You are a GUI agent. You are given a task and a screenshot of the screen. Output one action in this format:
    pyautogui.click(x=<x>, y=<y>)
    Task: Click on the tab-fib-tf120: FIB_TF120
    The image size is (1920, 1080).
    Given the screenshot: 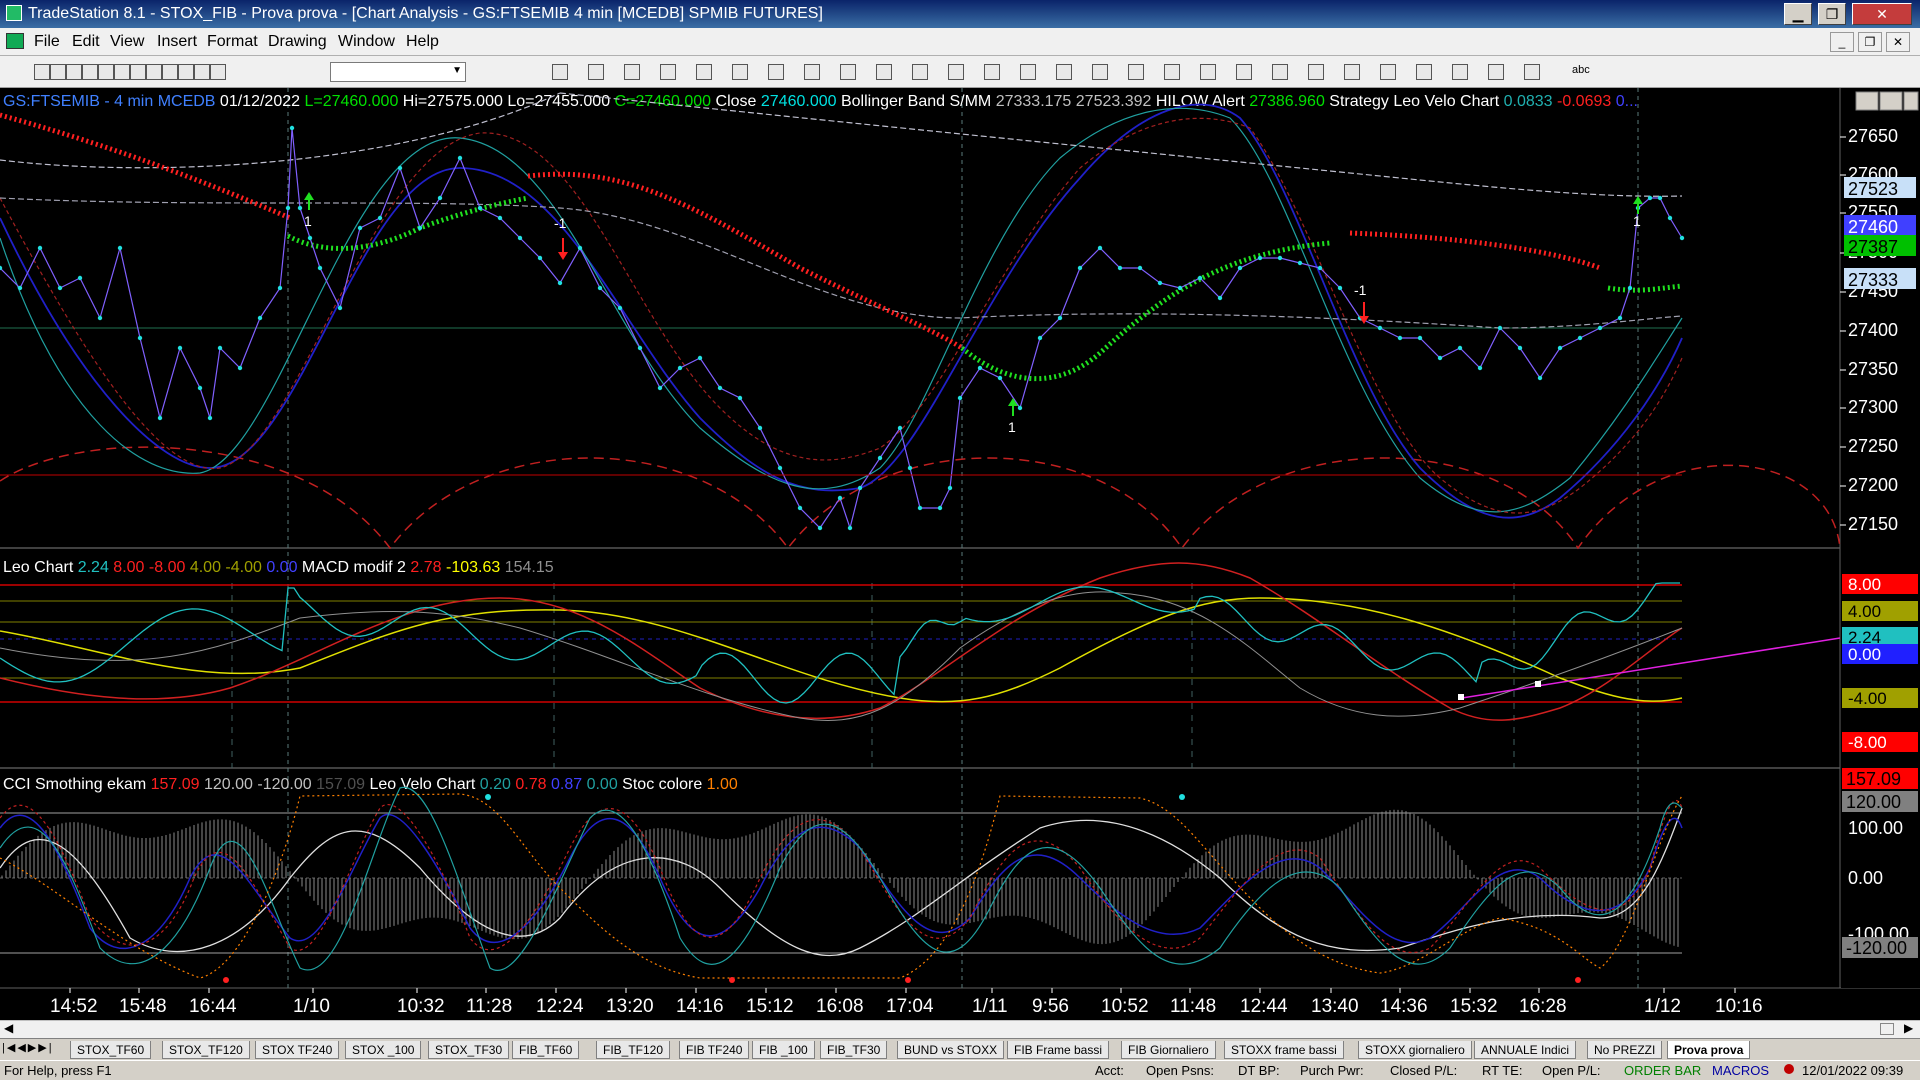 What is the action you would take?
    pyautogui.click(x=633, y=1050)
    